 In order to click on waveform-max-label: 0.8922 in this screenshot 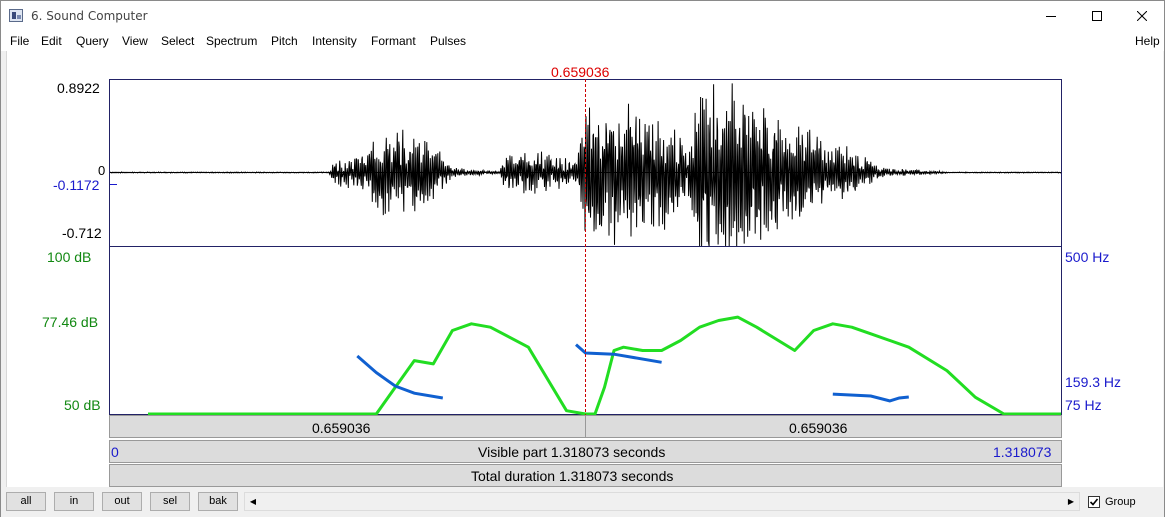, I will do `click(78, 88)`.